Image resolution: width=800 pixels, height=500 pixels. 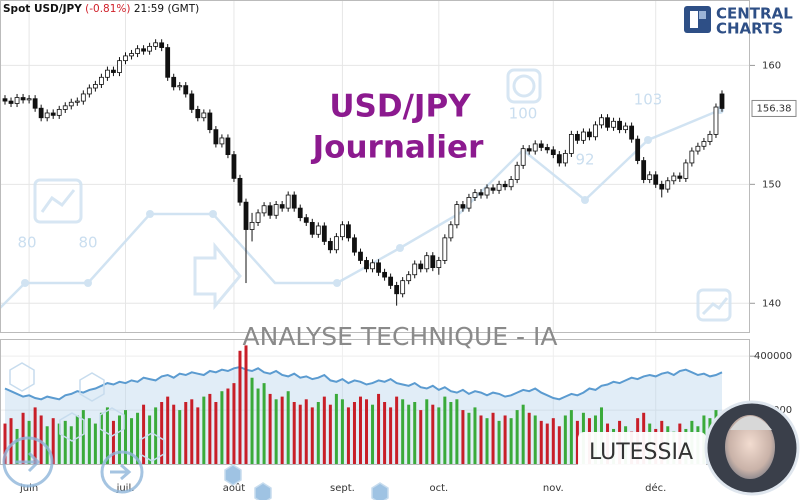 I want to click on logo: CENTRAL CHARTS, so click(x=738, y=21).